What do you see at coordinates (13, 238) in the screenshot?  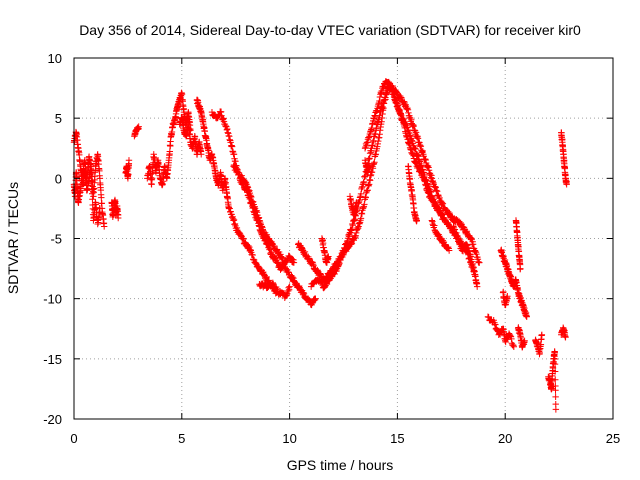 I see `y-axis-title: SDTVAR / TECUs` at bounding box center [13, 238].